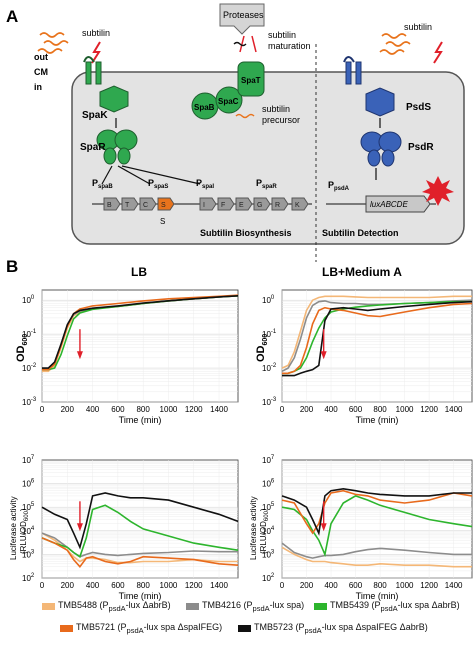 The width and height of the screenshot is (474, 648). I want to click on y-tick-label: 10⁶, so click(28, 484).